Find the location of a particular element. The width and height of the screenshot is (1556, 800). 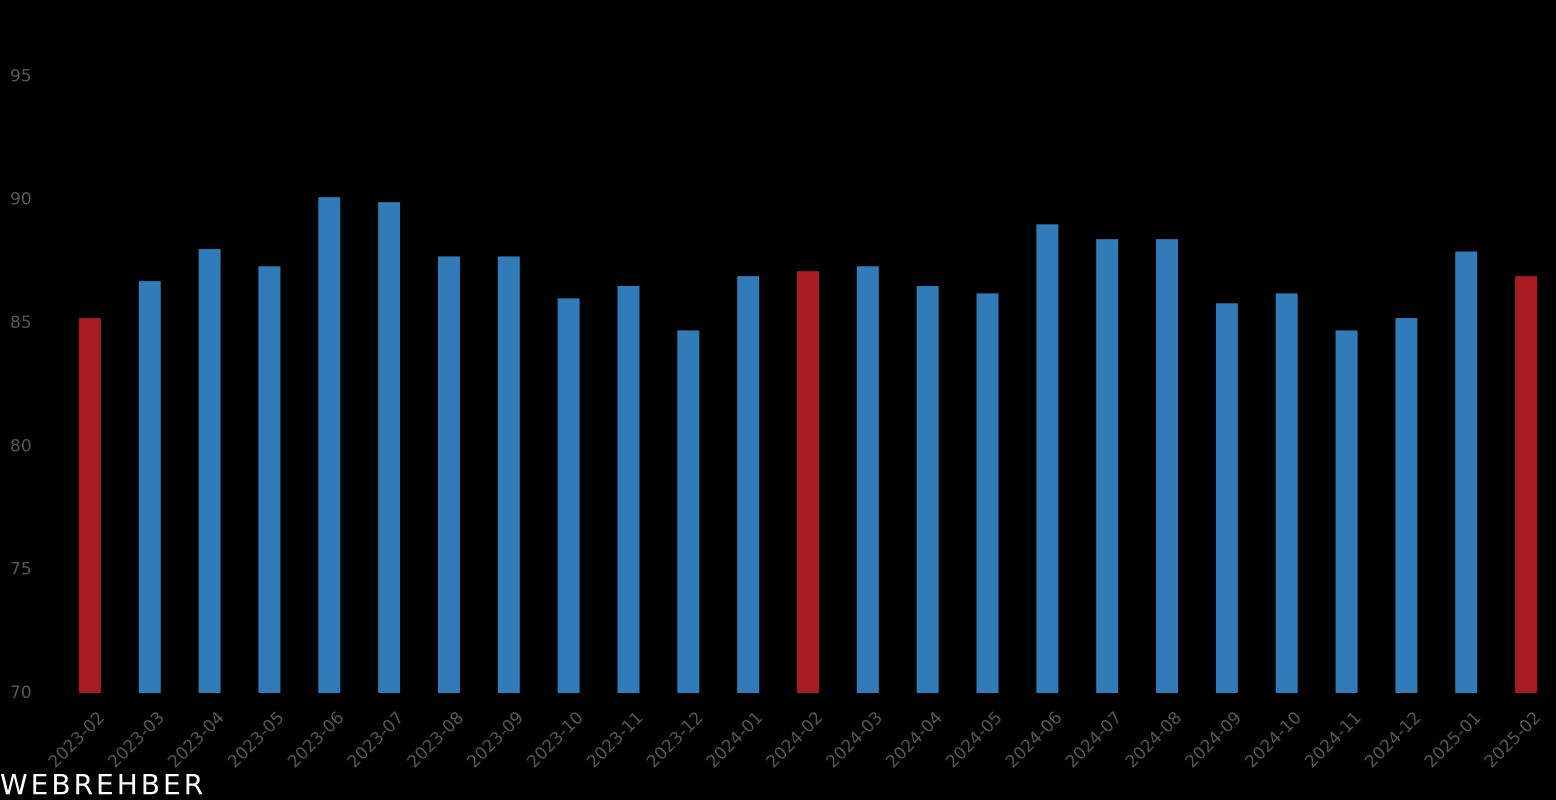

y-tick-label: 90 is located at coordinates (21, 200).